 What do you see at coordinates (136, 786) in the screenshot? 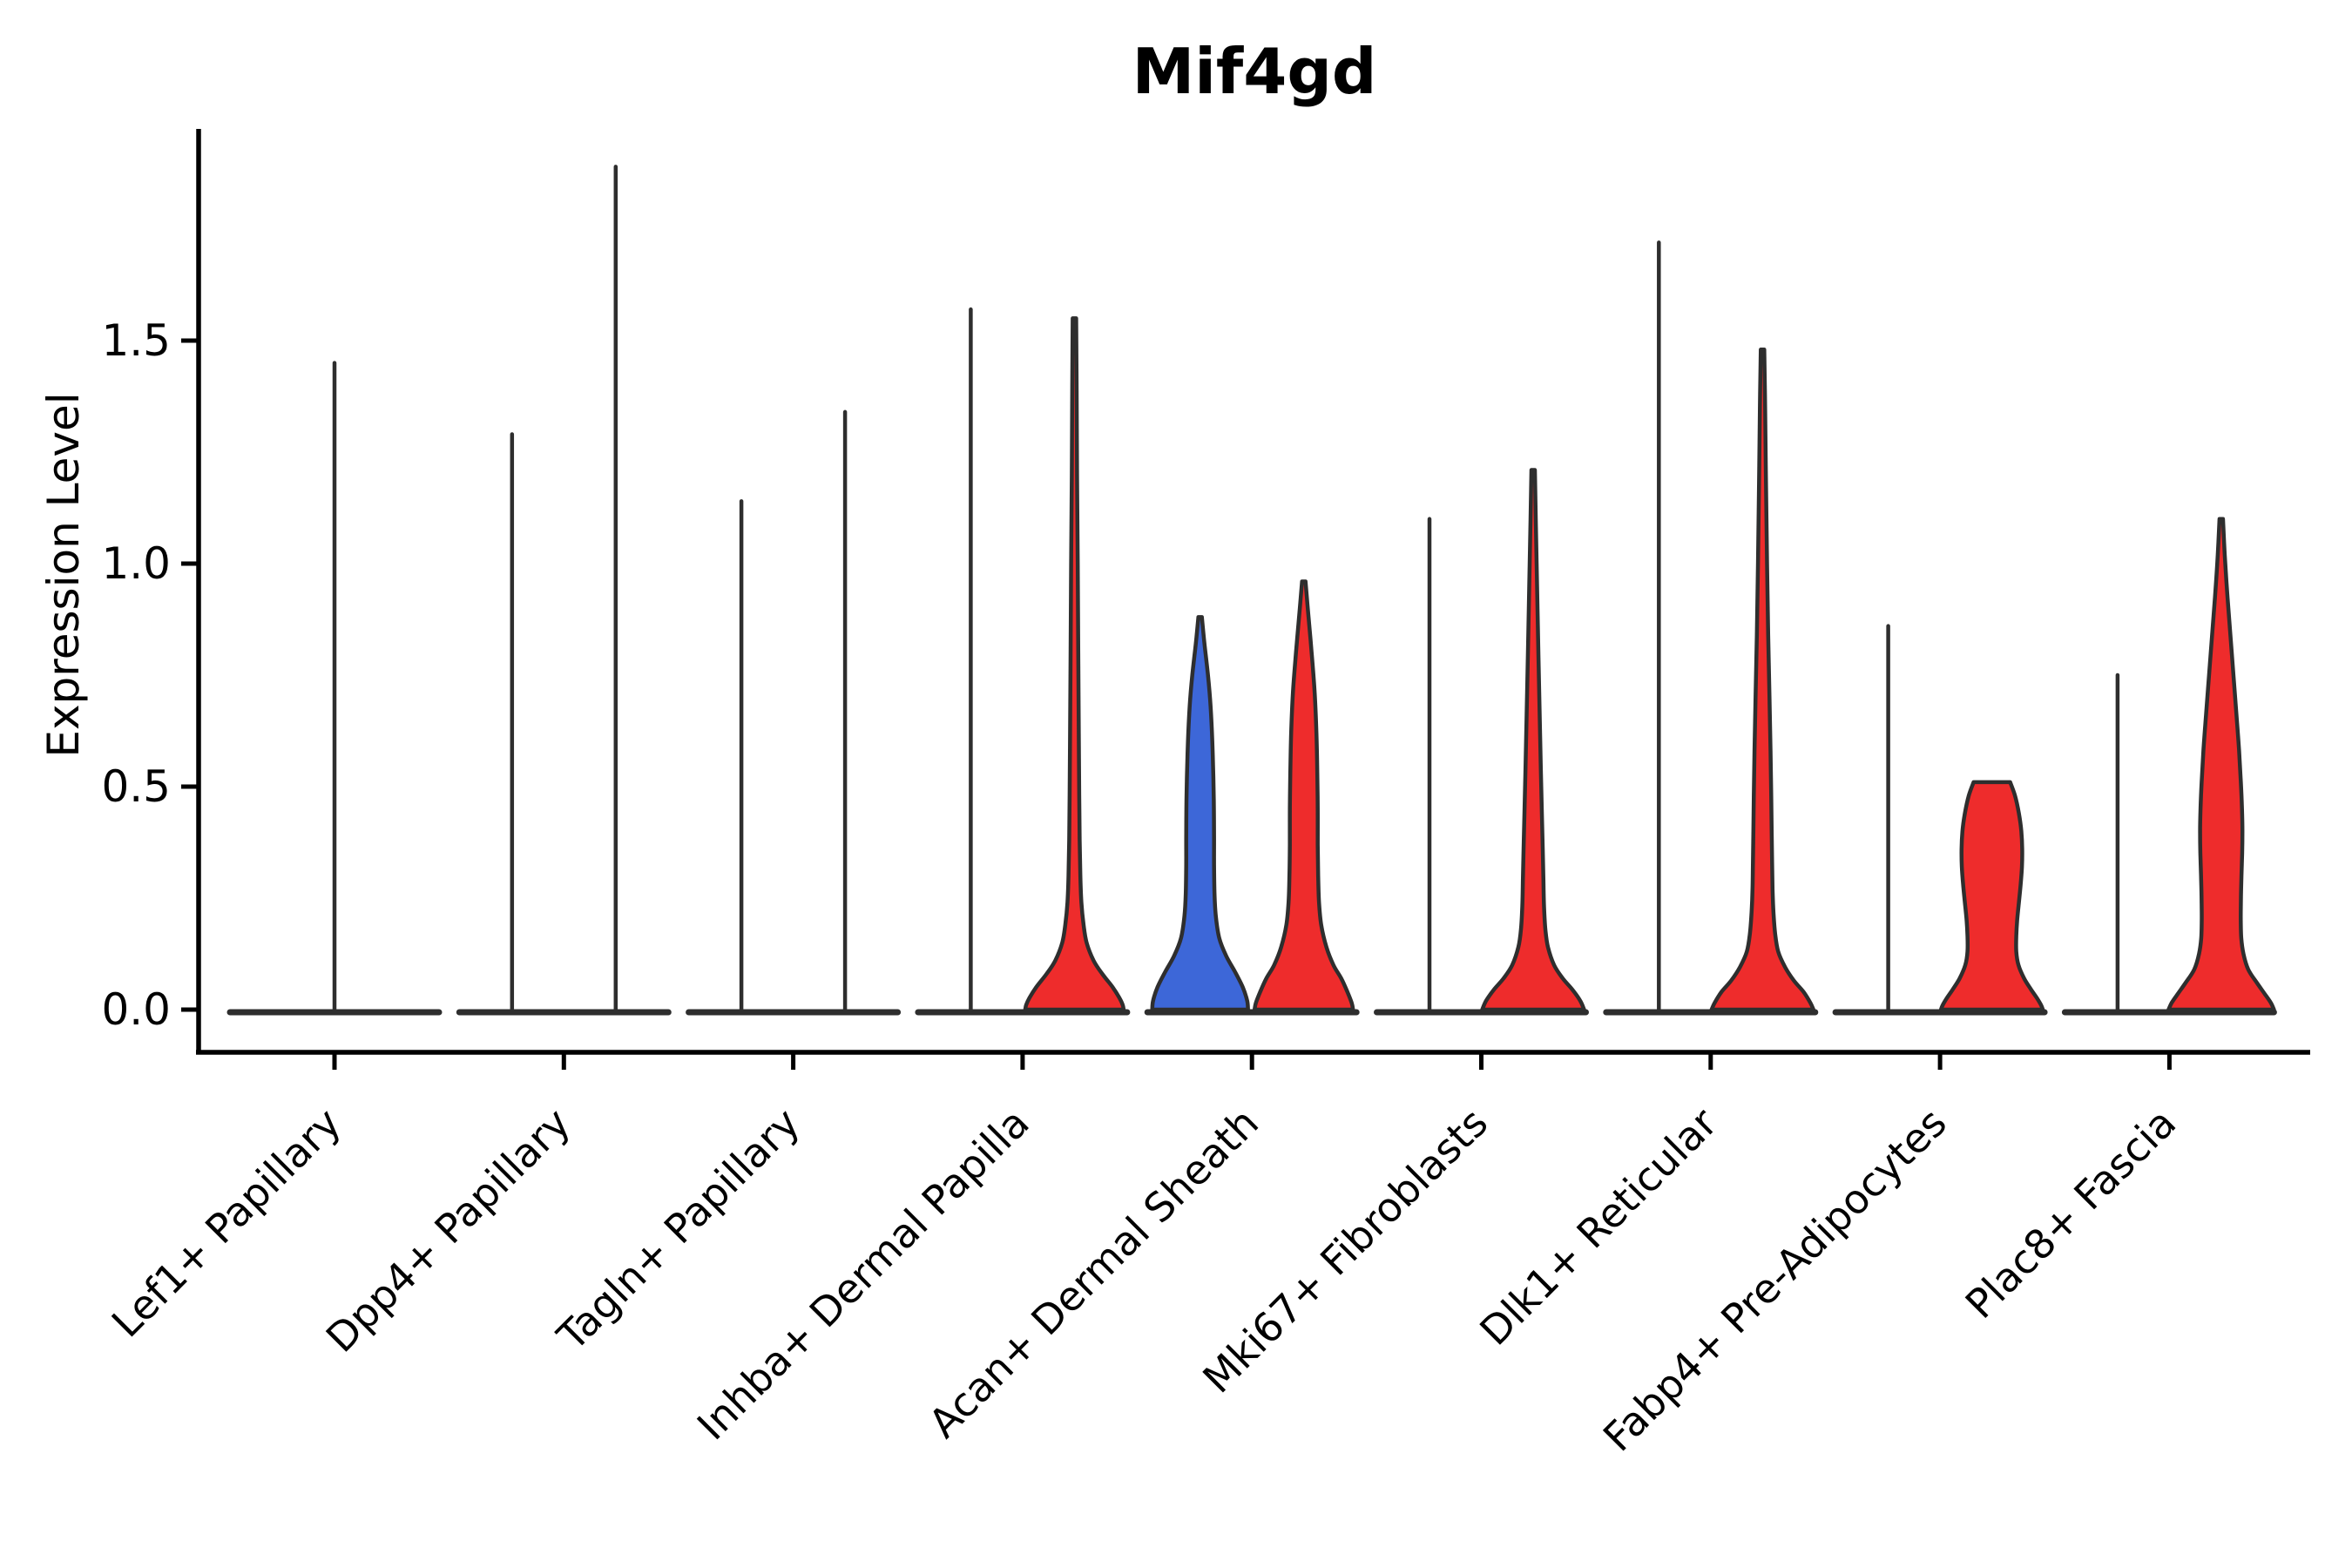
I see `y-tick-label: 0.5` at bounding box center [136, 786].